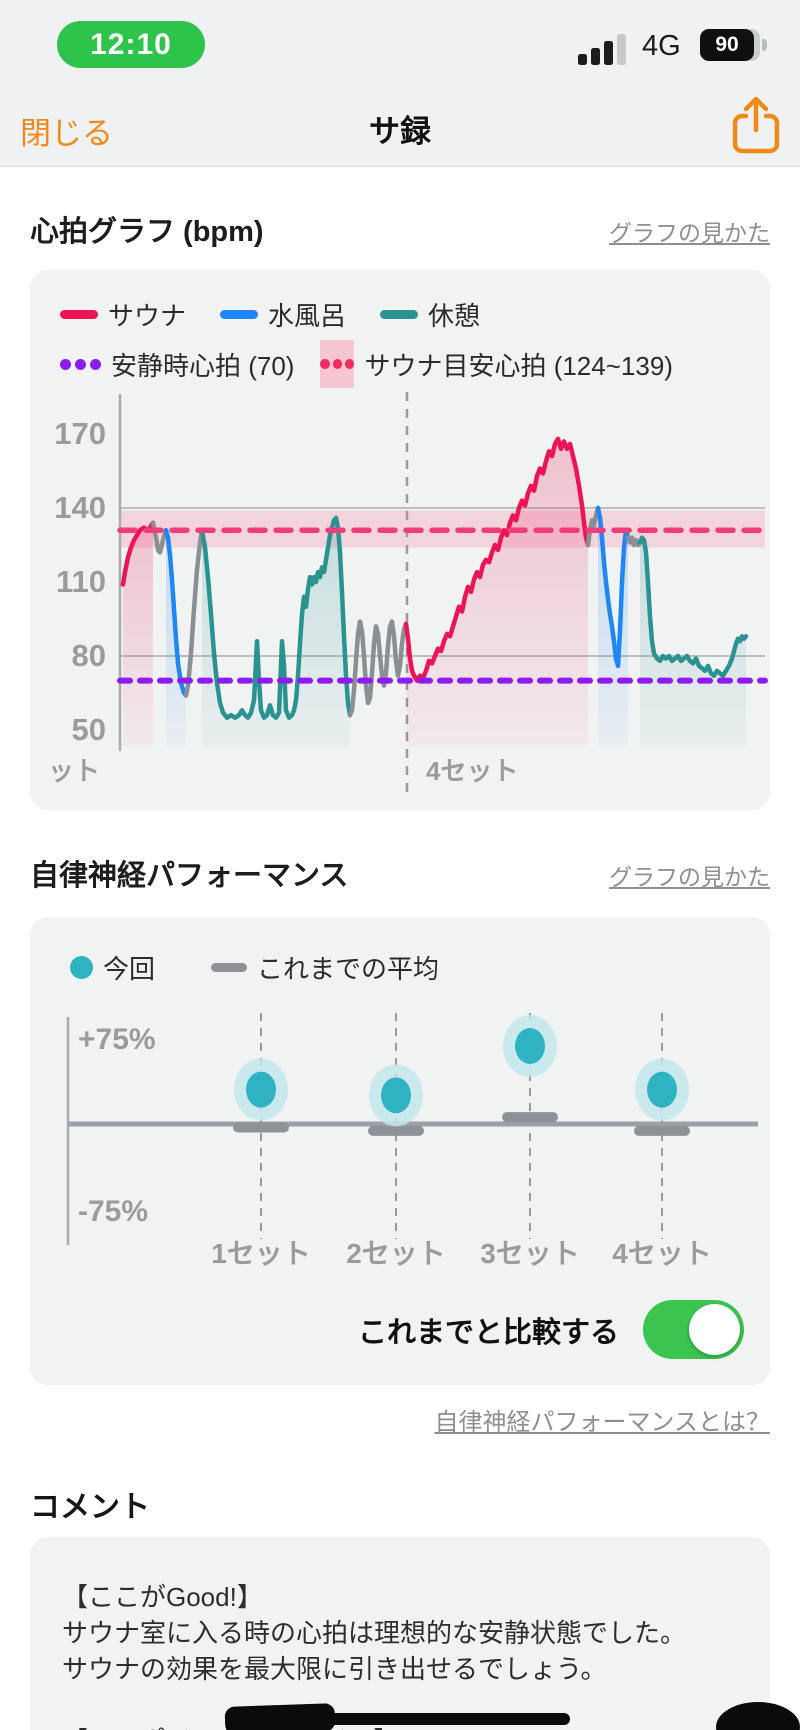  I want to click on hr-section-title: 心拍グラフ (bpm), so click(147, 232).